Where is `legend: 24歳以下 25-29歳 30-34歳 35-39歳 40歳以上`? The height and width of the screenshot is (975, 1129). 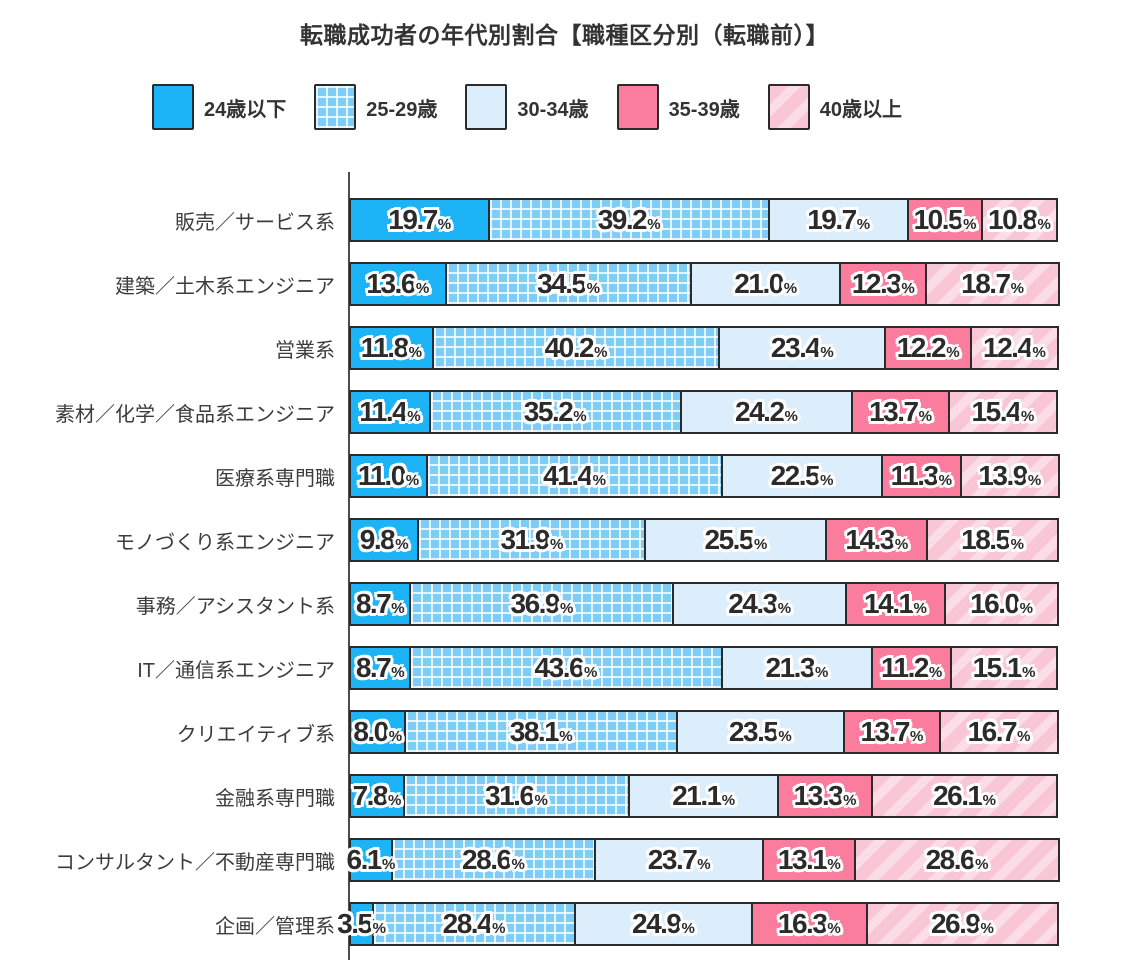 legend: 24歳以下 25-29歳 30-34歳 35-39歳 40歳以上 is located at coordinates (541, 107).